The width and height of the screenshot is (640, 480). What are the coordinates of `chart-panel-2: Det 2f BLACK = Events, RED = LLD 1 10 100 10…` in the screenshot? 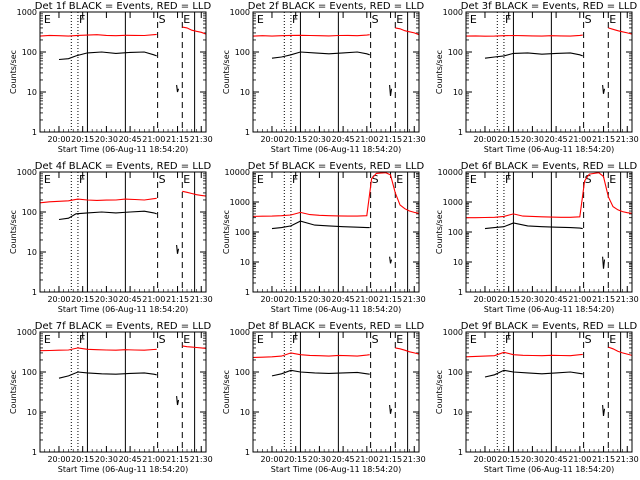 It's located at (324, 77).